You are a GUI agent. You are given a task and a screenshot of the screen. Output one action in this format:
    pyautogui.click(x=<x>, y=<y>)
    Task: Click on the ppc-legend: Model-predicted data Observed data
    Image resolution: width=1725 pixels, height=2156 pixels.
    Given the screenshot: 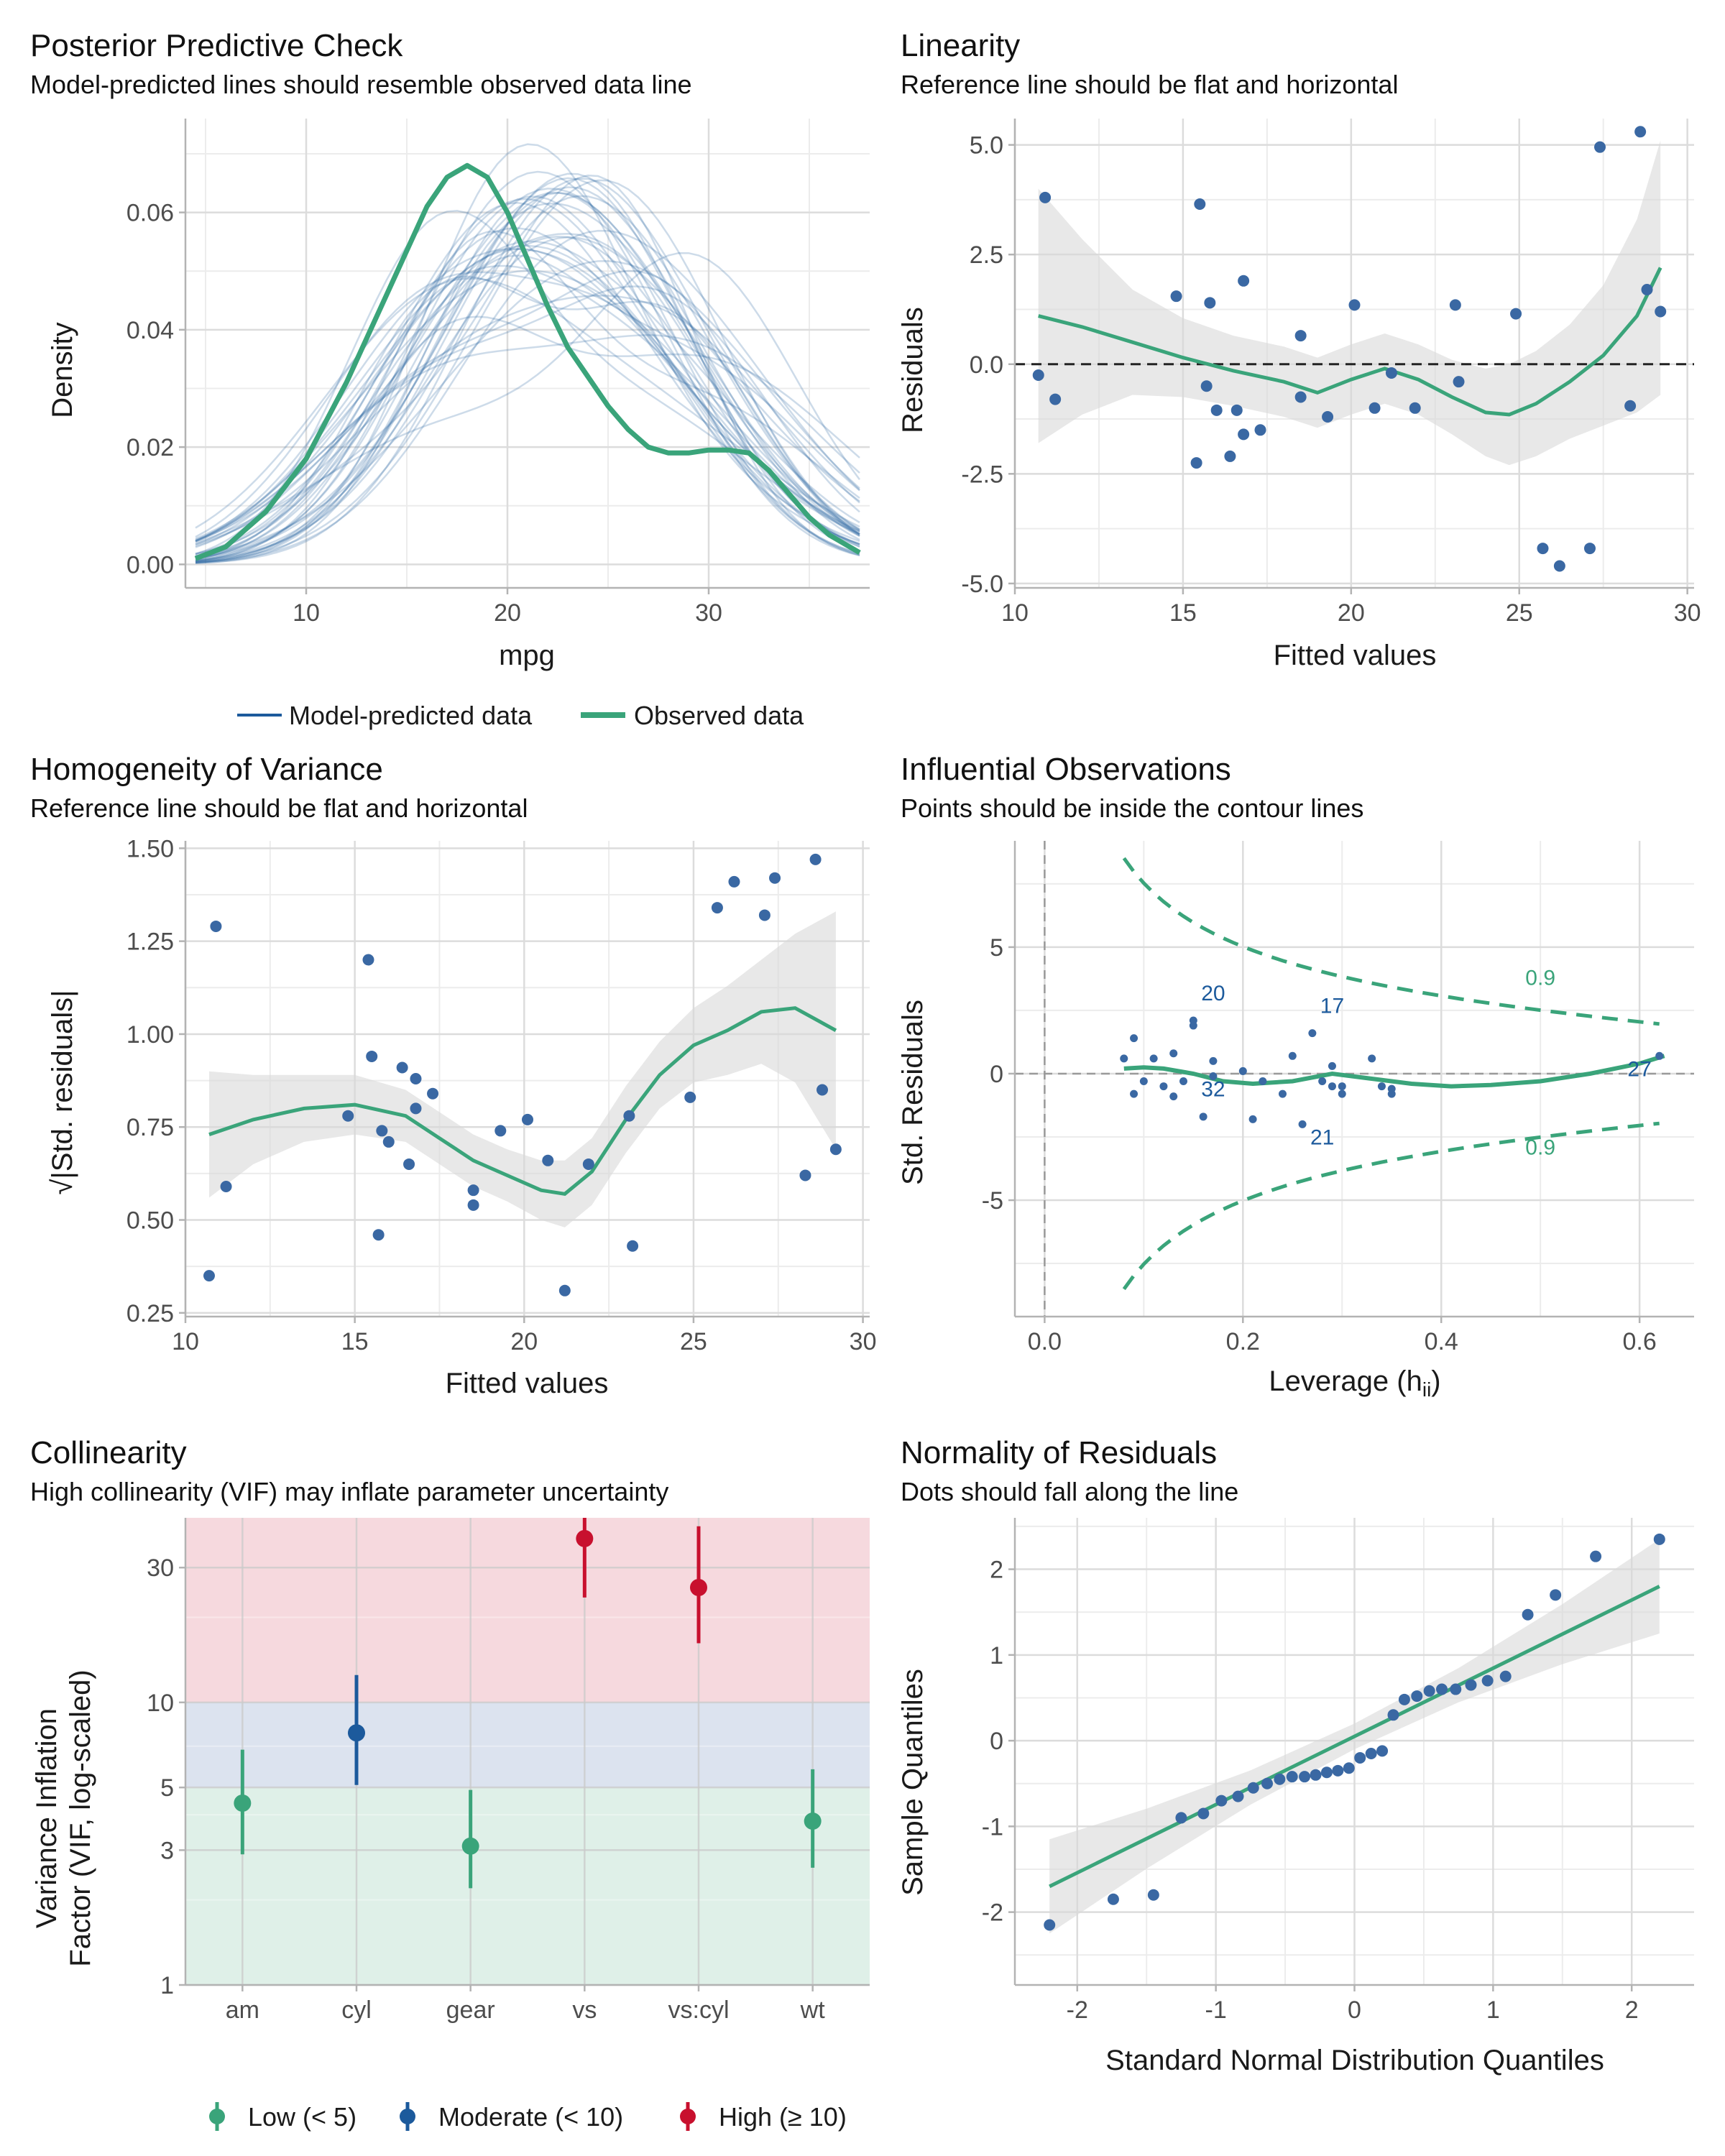 What is the action you would take?
    pyautogui.click(x=520, y=715)
    